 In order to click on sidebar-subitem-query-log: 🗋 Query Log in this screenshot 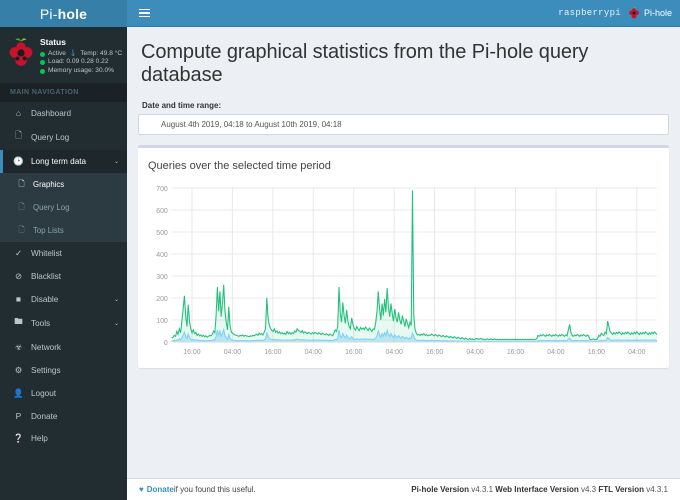, I will do `click(63, 207)`.